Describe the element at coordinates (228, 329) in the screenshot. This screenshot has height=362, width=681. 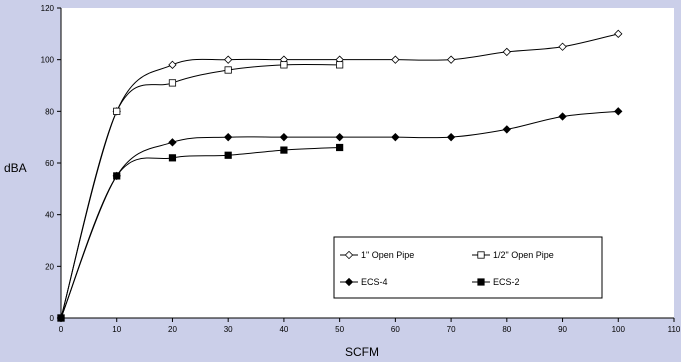
I see `x-tick-label: 30` at that location.